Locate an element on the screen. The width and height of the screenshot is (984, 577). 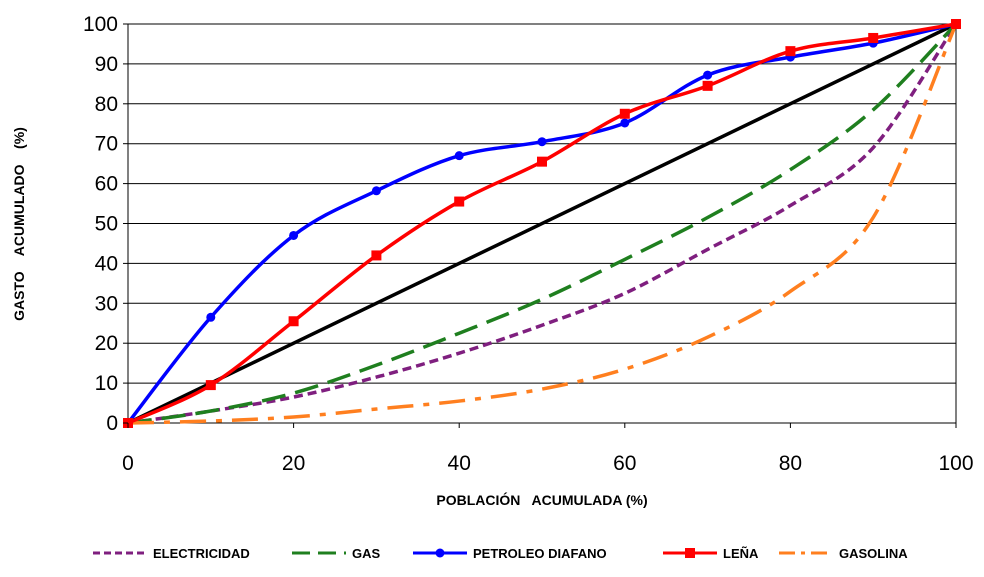
legend-label: GASOLINA is located at coordinates (873, 553).